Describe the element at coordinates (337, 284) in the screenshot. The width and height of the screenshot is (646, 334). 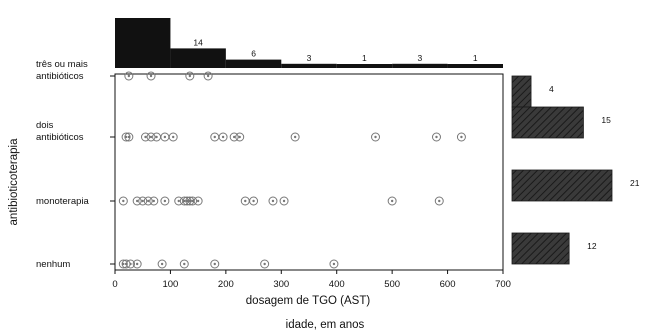
I see `x-tick-label: 400` at that location.